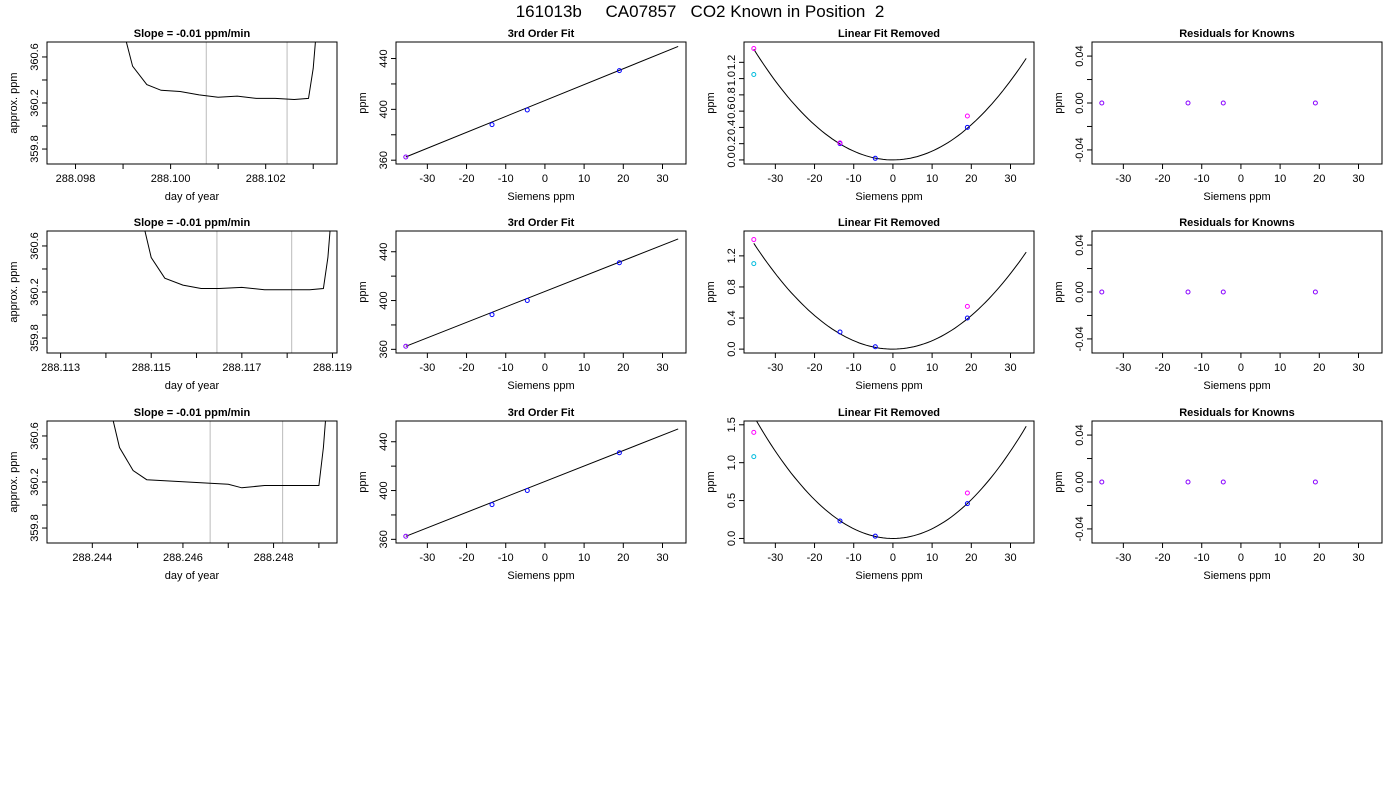 The width and height of the screenshot is (1400, 800). I want to click on y-tick-label: 360.2, so click(35, 482).